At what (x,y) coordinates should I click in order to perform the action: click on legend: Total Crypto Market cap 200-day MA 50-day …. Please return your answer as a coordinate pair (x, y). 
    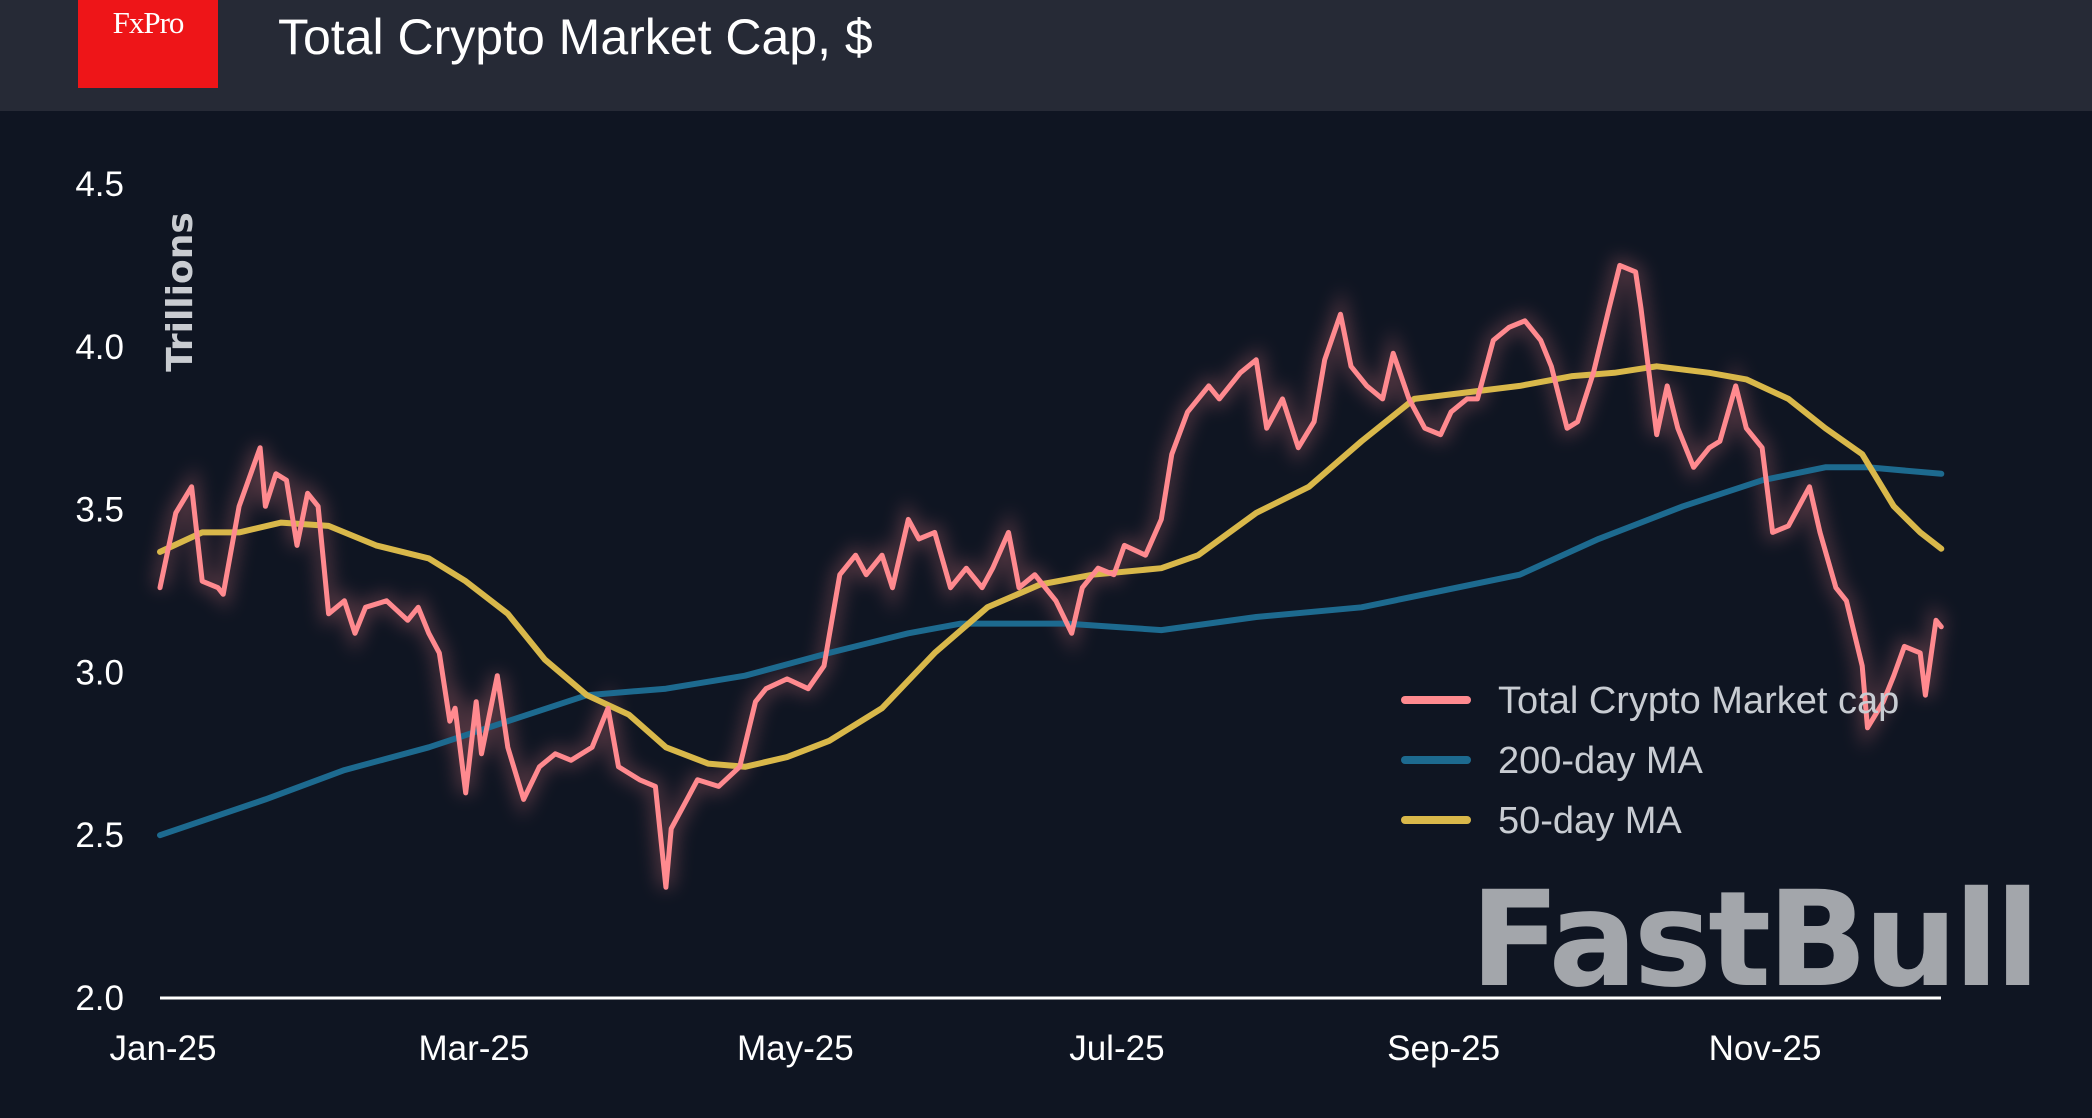
    Looking at the image, I should click on (1650, 761).